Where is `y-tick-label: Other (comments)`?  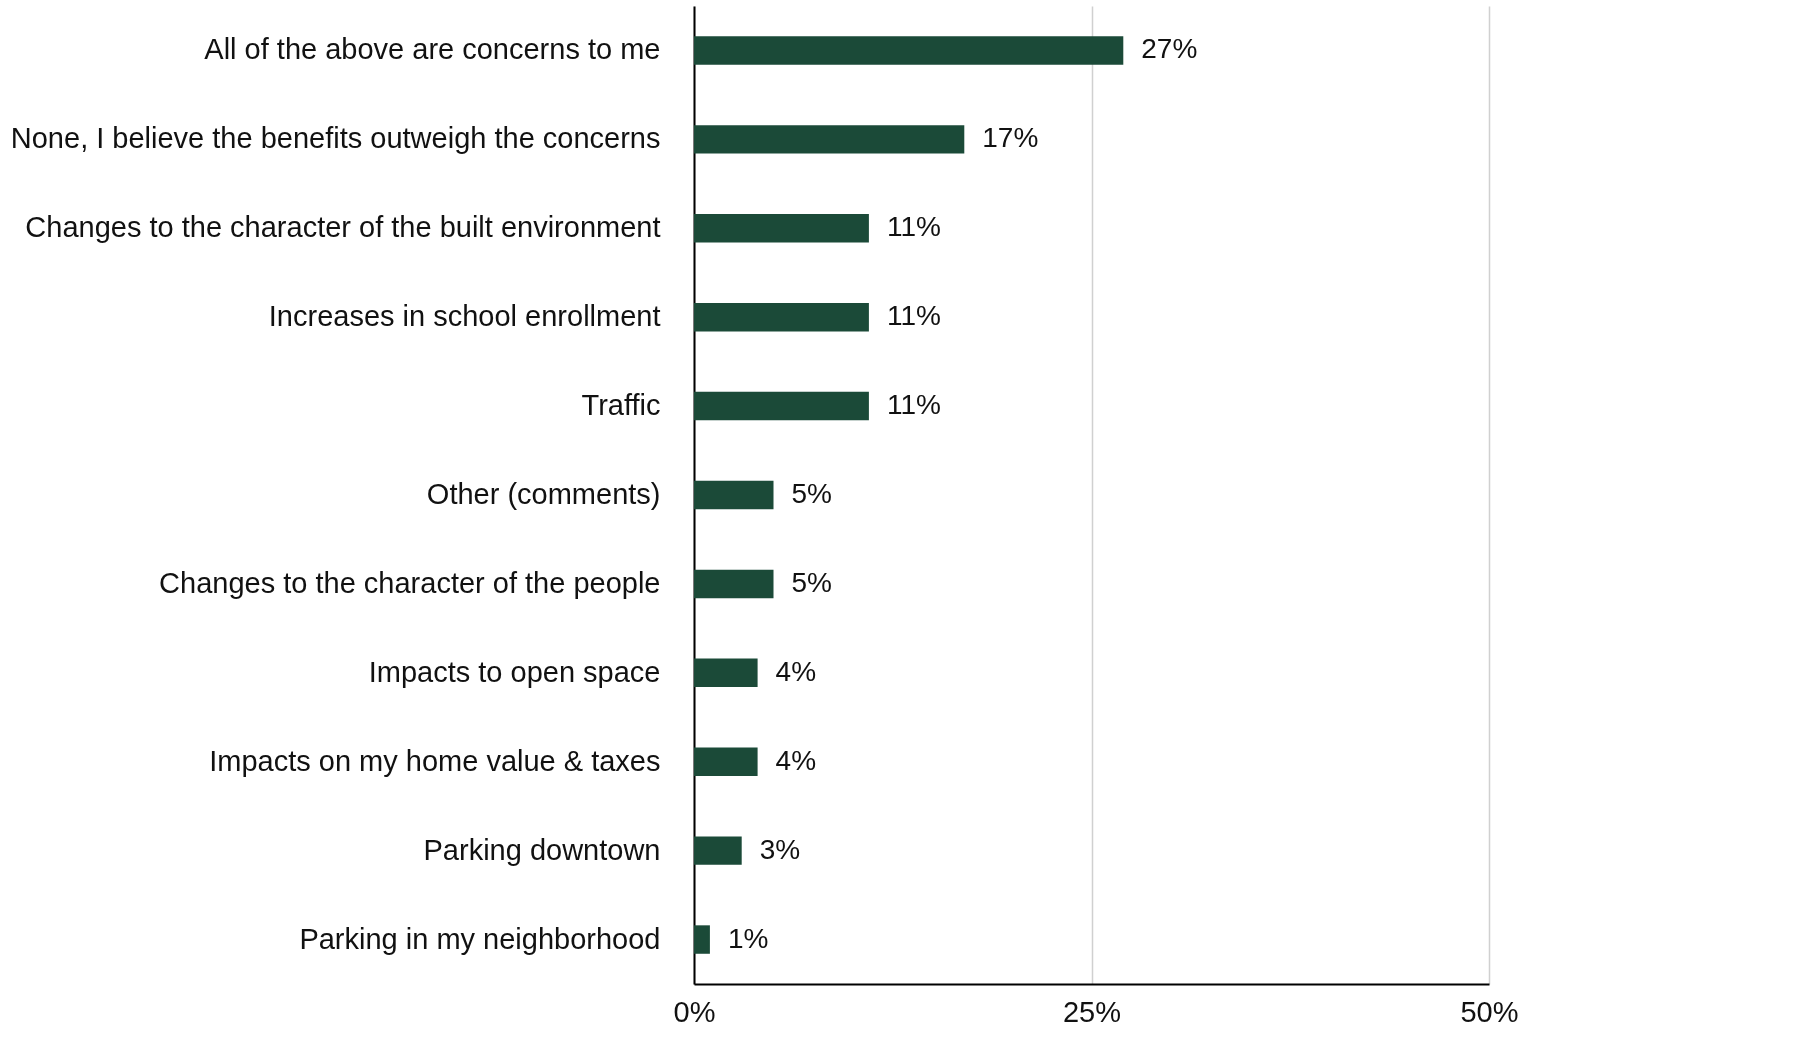 y-tick-label: Other (comments) is located at coordinates (543, 494).